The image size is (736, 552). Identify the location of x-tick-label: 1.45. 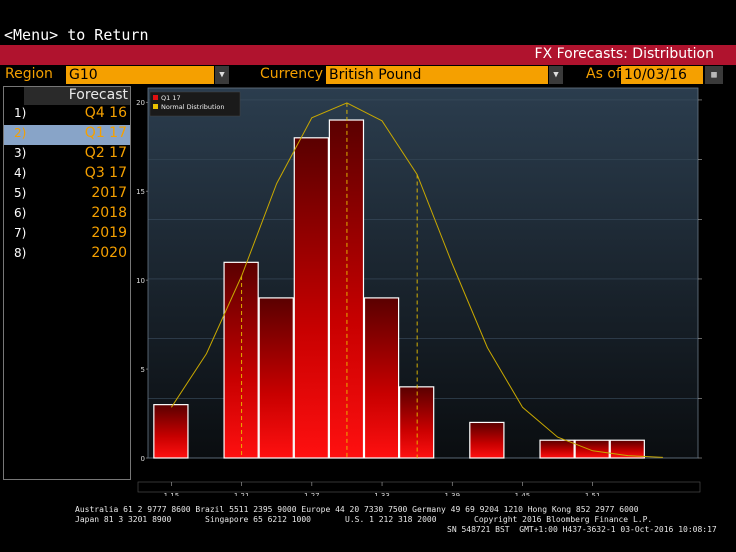
(523, 494).